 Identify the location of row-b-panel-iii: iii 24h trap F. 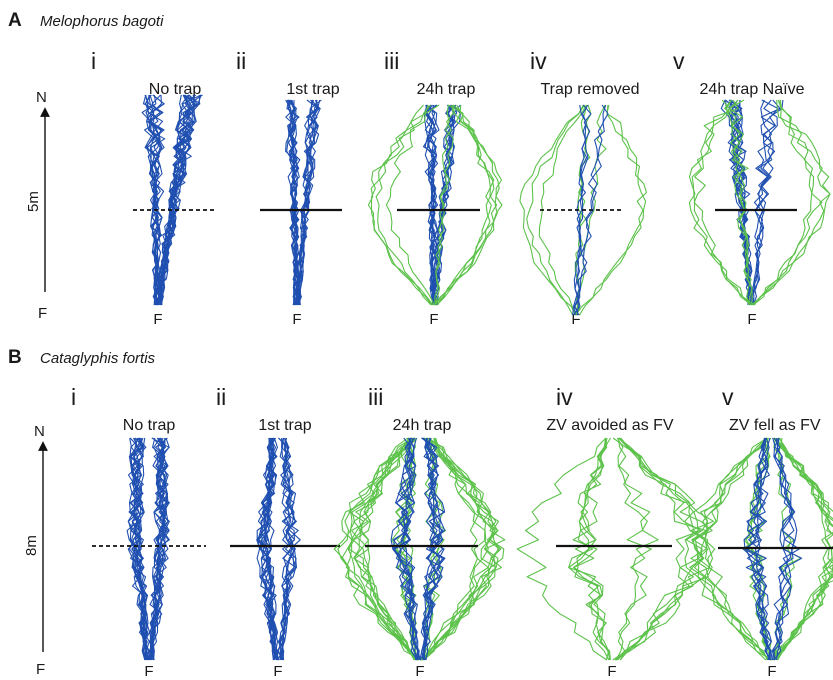
(419, 532).